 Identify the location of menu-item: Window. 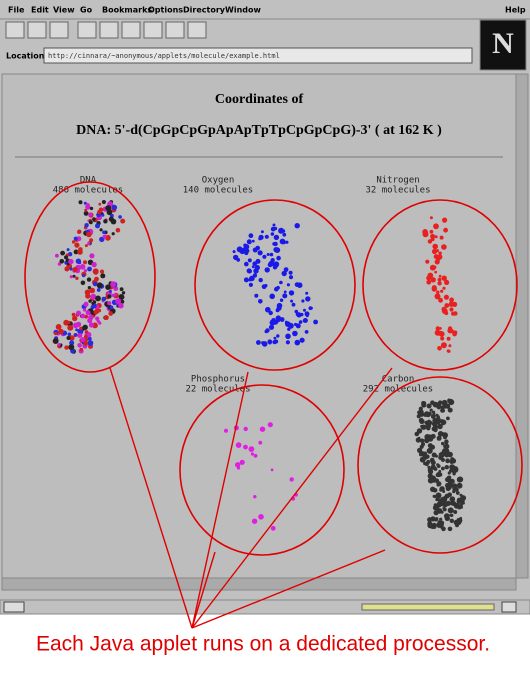
(243, 10).